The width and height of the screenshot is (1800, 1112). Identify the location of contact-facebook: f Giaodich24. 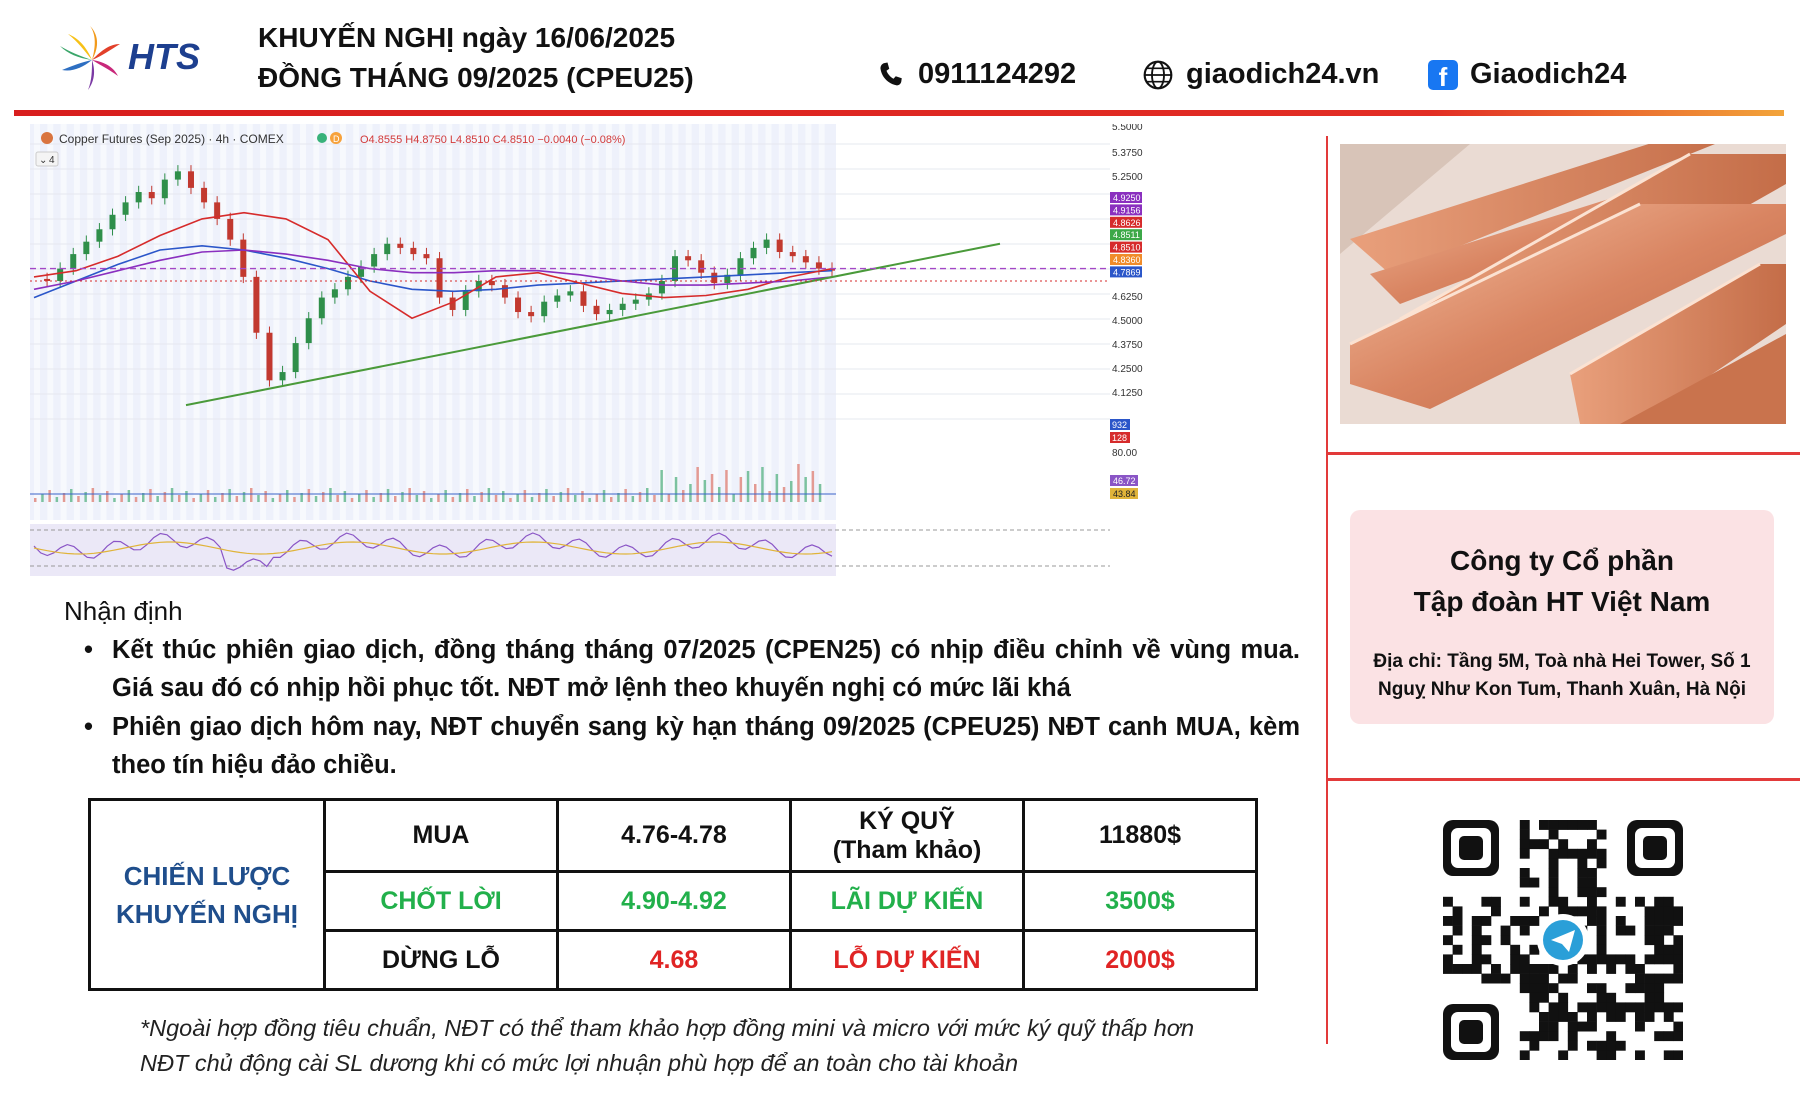
(1527, 74).